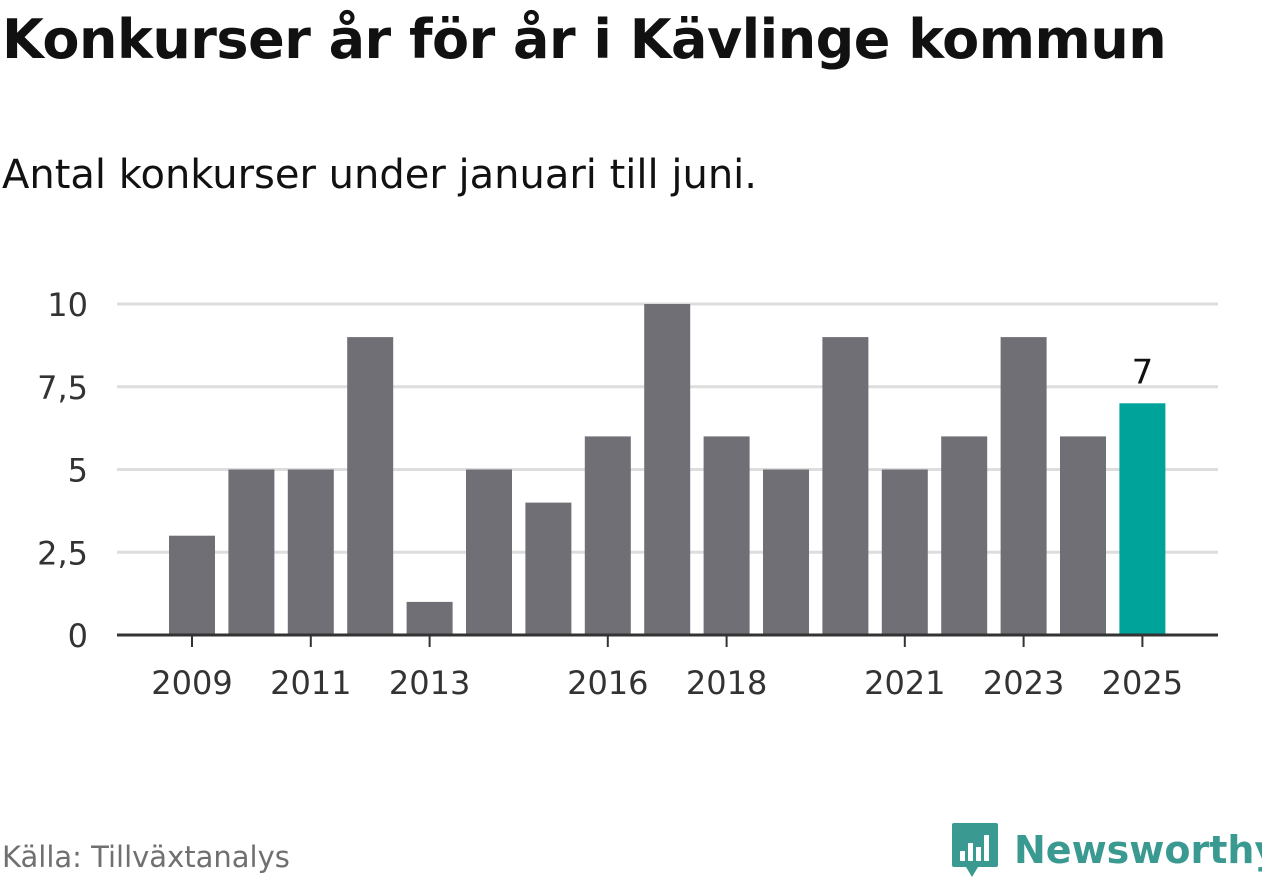 The image size is (1262, 880). Describe the element at coordinates (62, 553) in the screenshot. I see `y-tick-label: 2,5` at that location.